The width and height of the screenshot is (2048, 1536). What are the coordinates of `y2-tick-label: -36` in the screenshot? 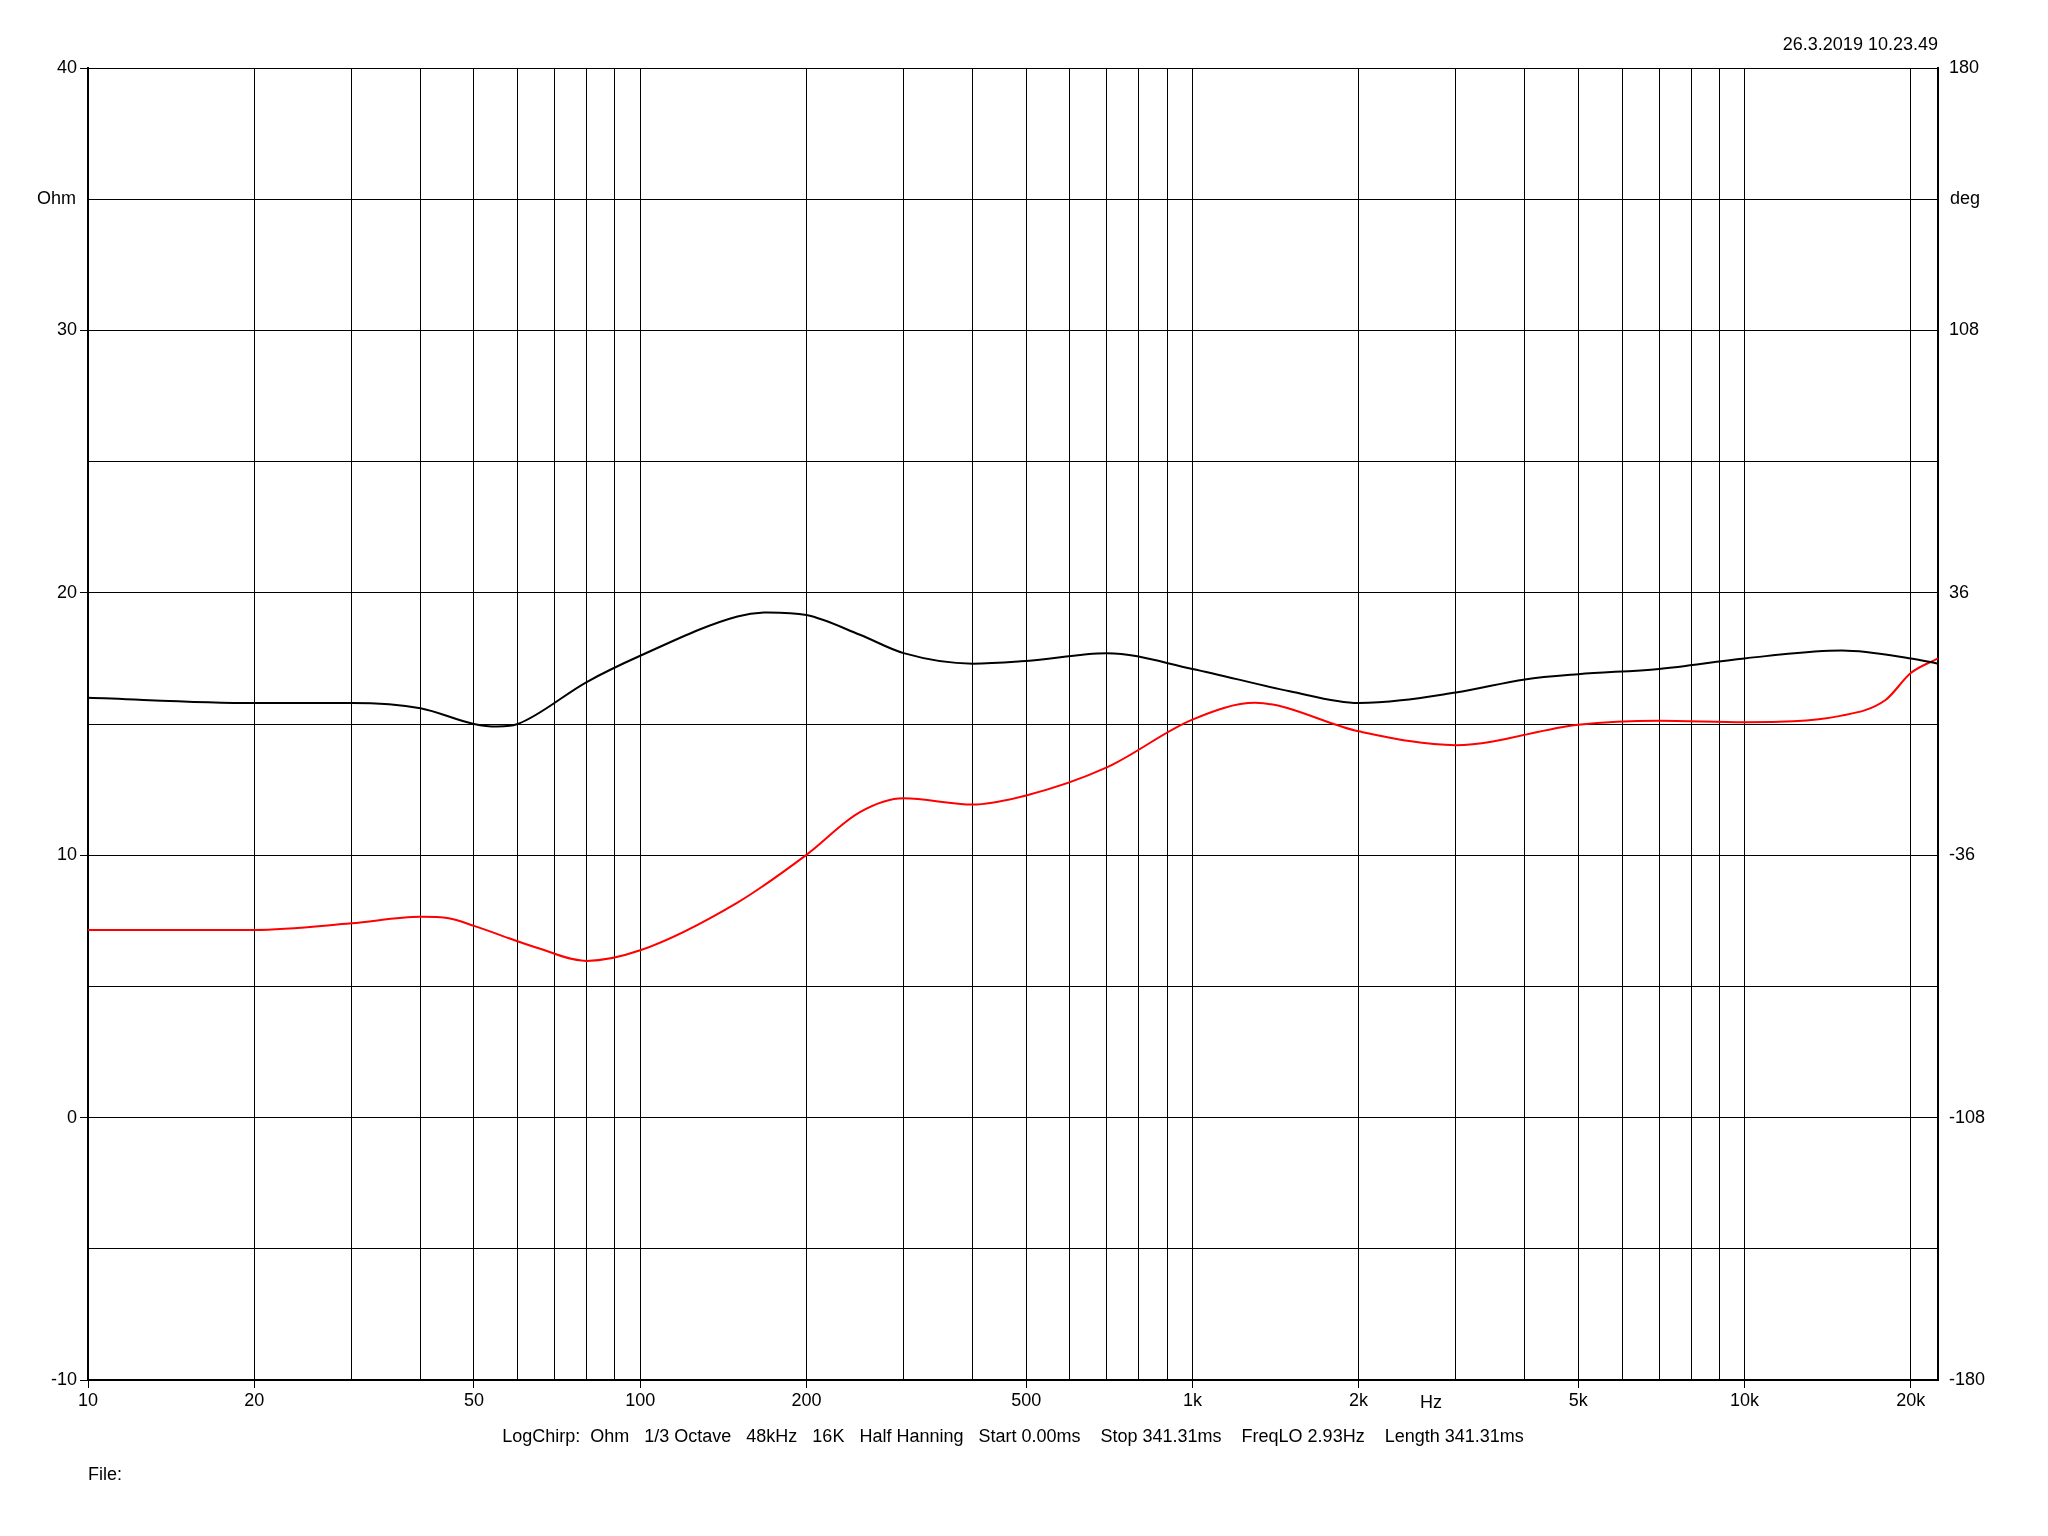 It's located at (1961, 854).